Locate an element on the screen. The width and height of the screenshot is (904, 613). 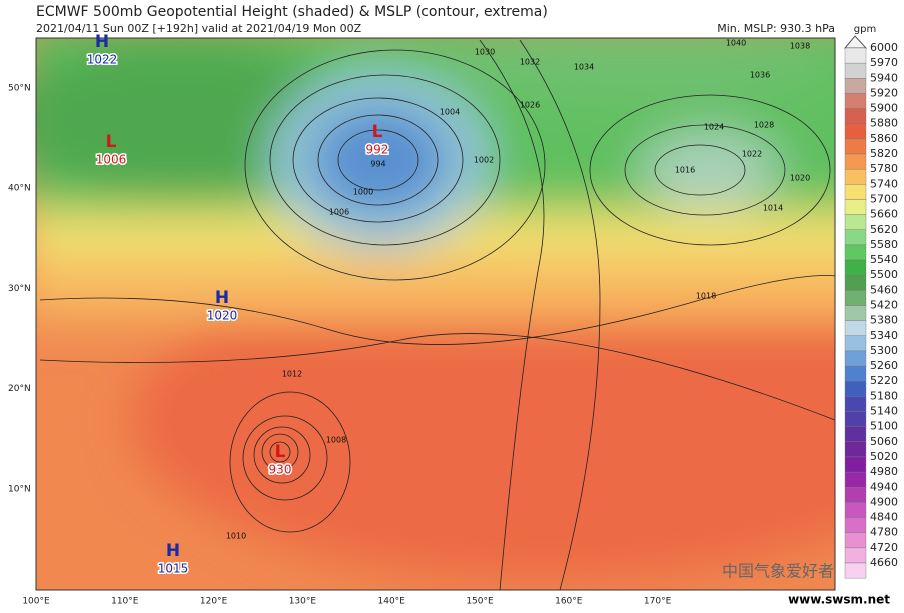
lat-label: 30°N is located at coordinates (19, 289).